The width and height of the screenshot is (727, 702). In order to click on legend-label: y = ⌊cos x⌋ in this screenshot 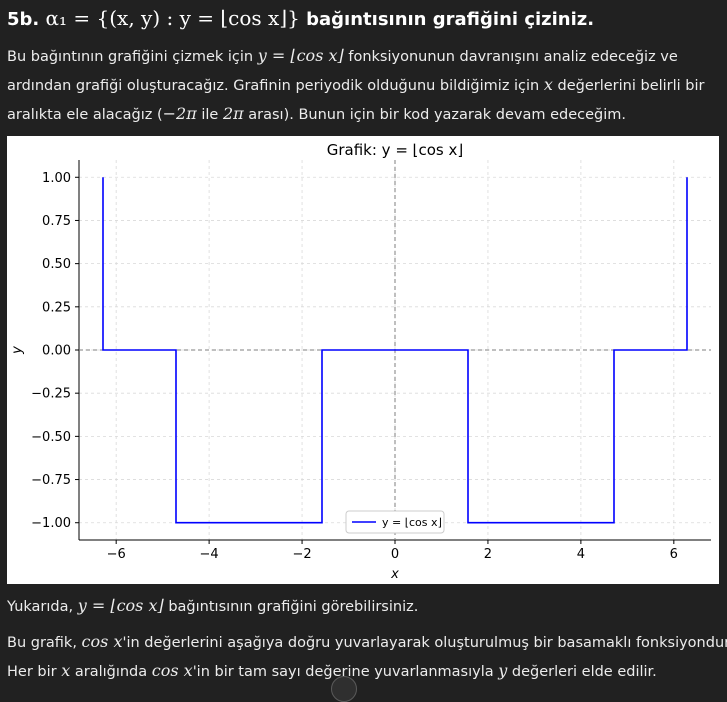, I will do `click(412, 522)`.